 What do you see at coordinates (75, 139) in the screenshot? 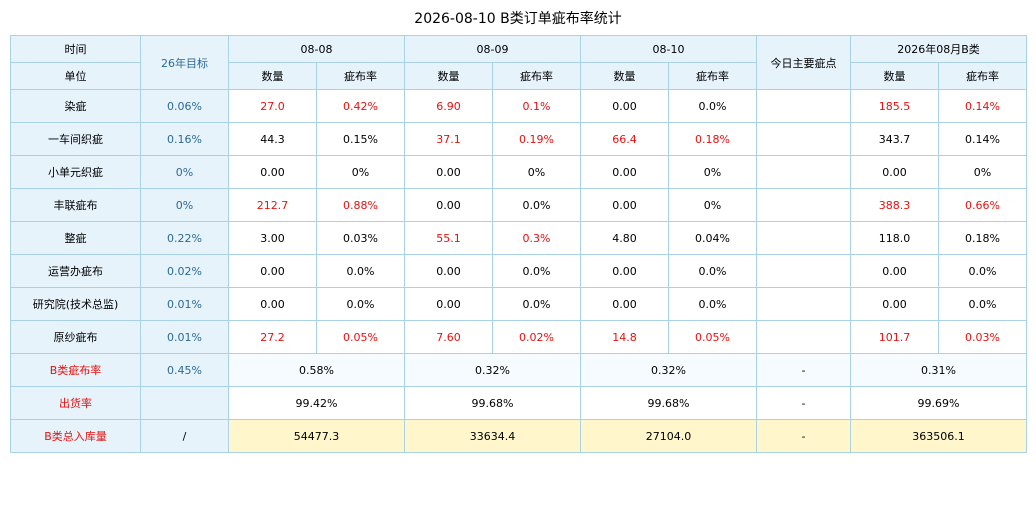
I see `row-label: 一车间织疵` at bounding box center [75, 139].